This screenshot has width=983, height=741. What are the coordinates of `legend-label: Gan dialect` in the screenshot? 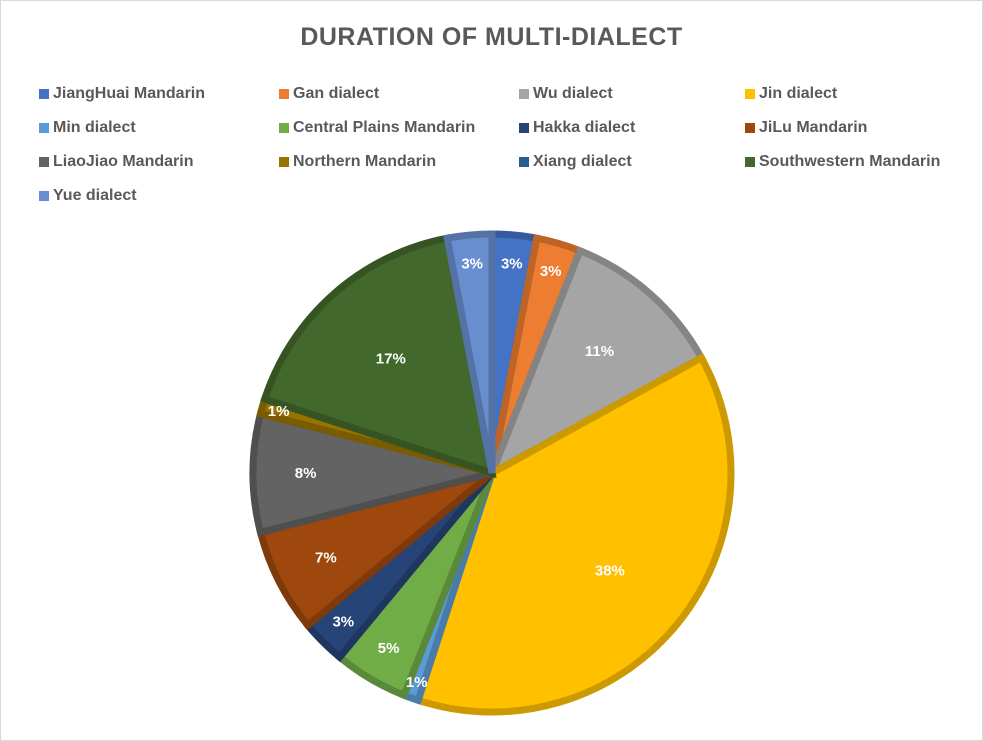 It's located at (336, 93).